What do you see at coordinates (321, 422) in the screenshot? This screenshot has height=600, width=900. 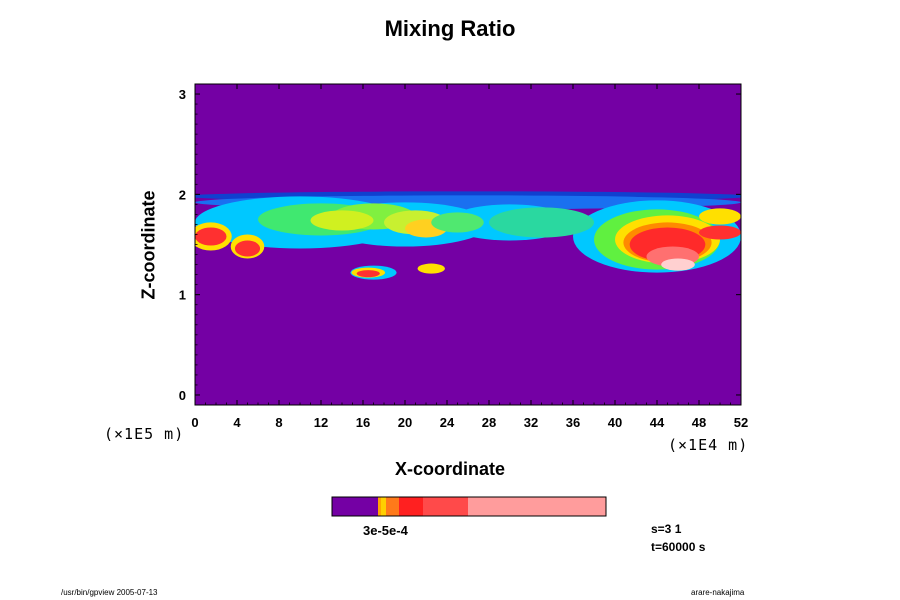 I see `x-tick-label: 12` at bounding box center [321, 422].